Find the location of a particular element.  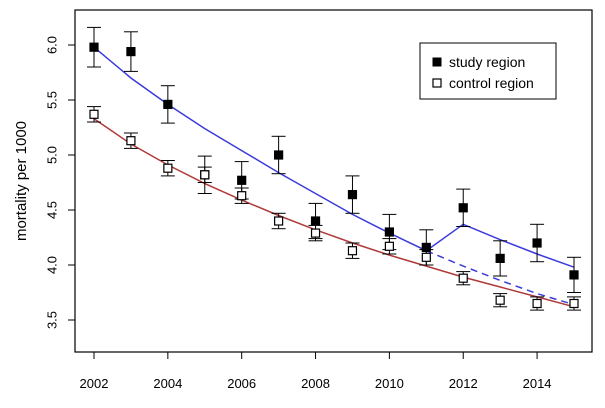

x-tick-label: 2012 is located at coordinates (463, 383).